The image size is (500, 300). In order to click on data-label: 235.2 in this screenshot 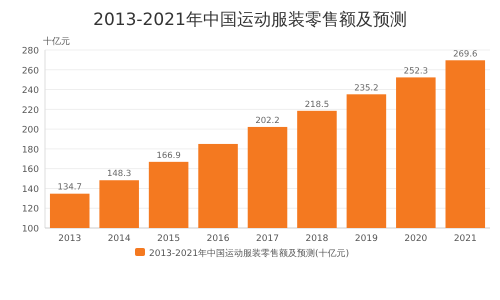, I will do `click(366, 88)`.